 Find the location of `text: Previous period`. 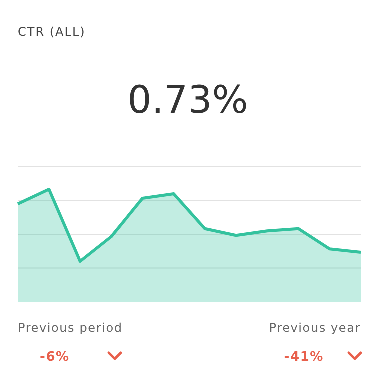

text: Previous period is located at coordinates (70, 328).